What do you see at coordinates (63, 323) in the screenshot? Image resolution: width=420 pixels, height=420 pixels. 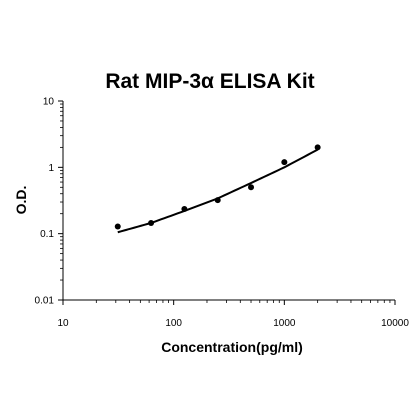 I see `x-tick-label: 10` at bounding box center [63, 323].